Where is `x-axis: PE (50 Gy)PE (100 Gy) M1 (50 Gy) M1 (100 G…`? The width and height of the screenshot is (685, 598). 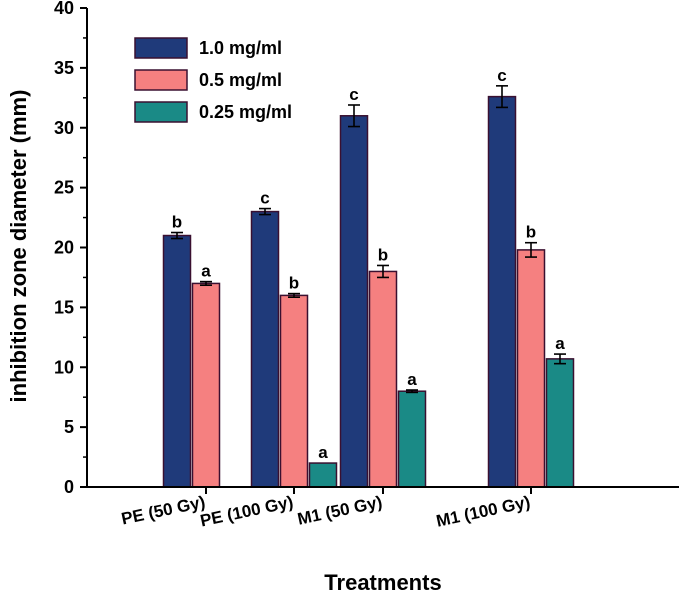 x-axis: PE (50 Gy)PE (100 Gy) M1 (50 Gy) M1 (100 G… is located at coordinates (383, 508).